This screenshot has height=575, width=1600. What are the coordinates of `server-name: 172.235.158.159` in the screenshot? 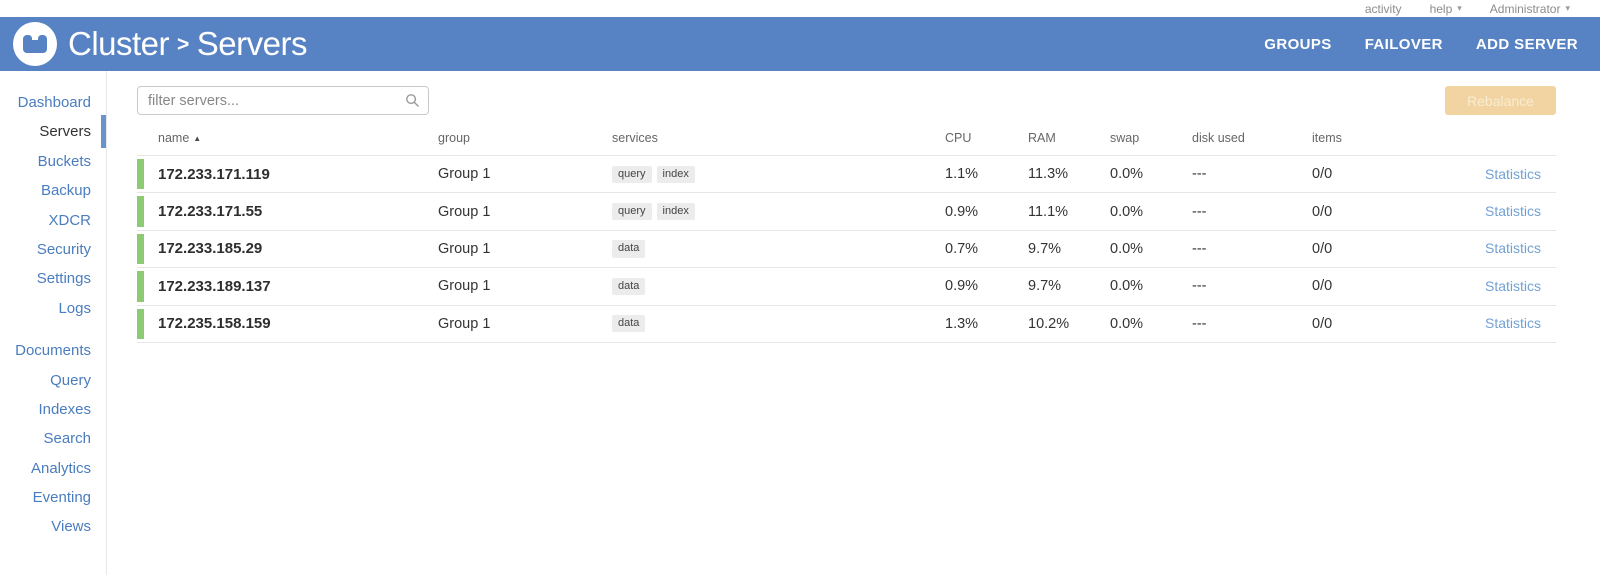 It's located at (214, 324).